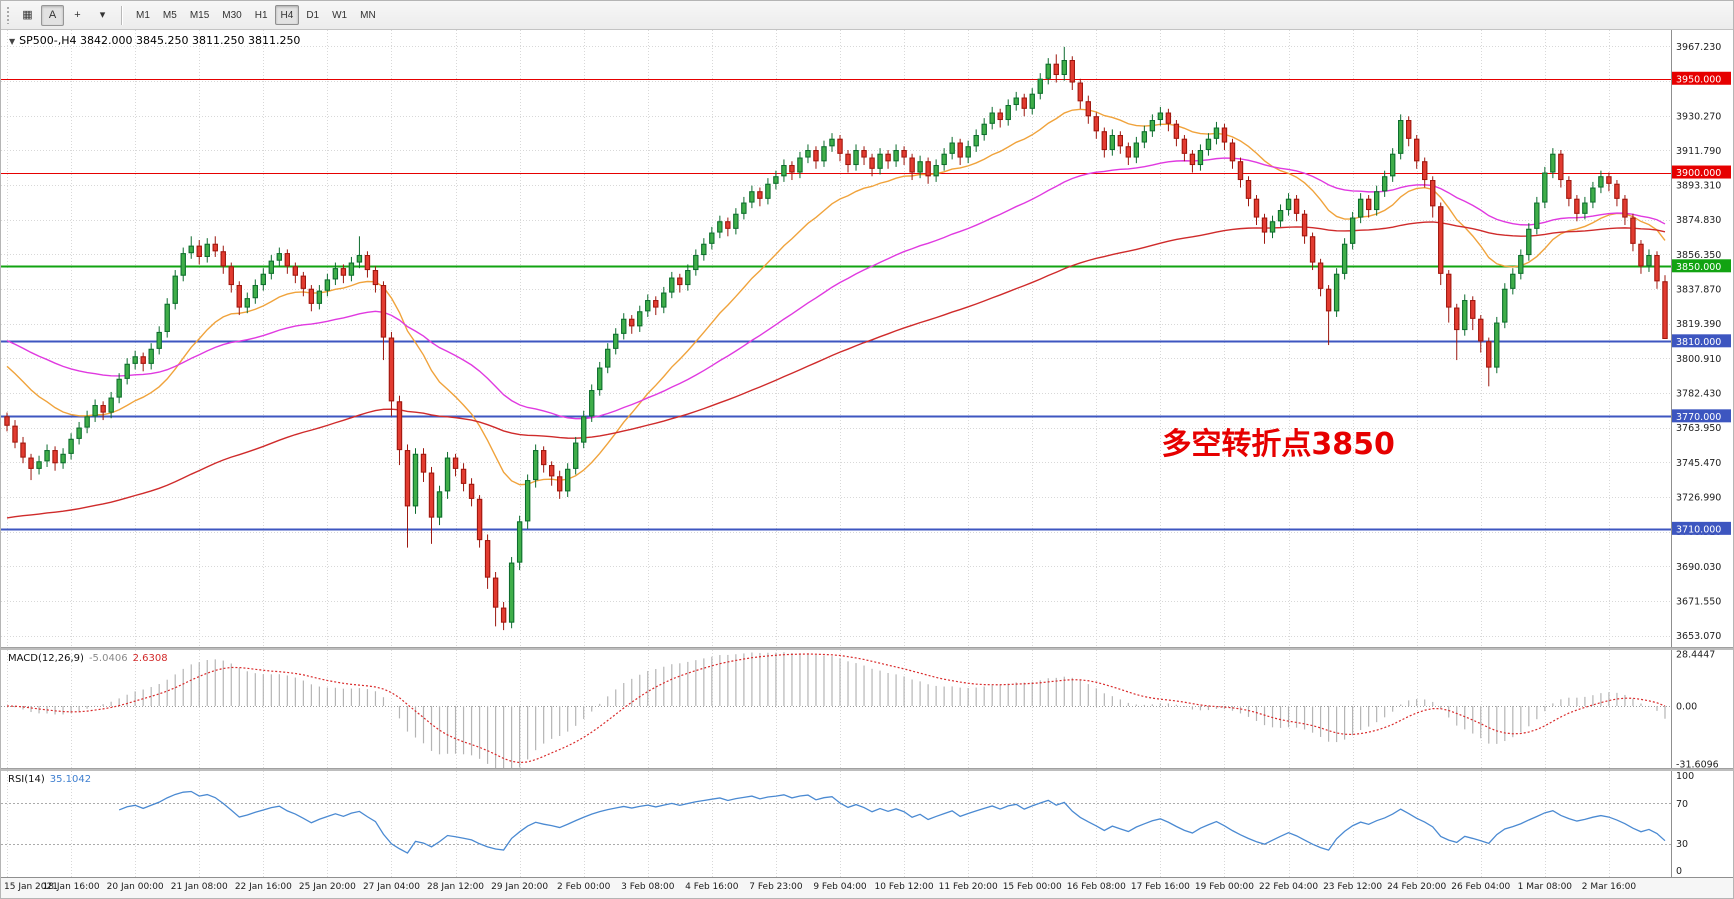  What do you see at coordinates (1224, 887) in the screenshot?
I see `time-axis-label: 19 Feb 00:00` at bounding box center [1224, 887].